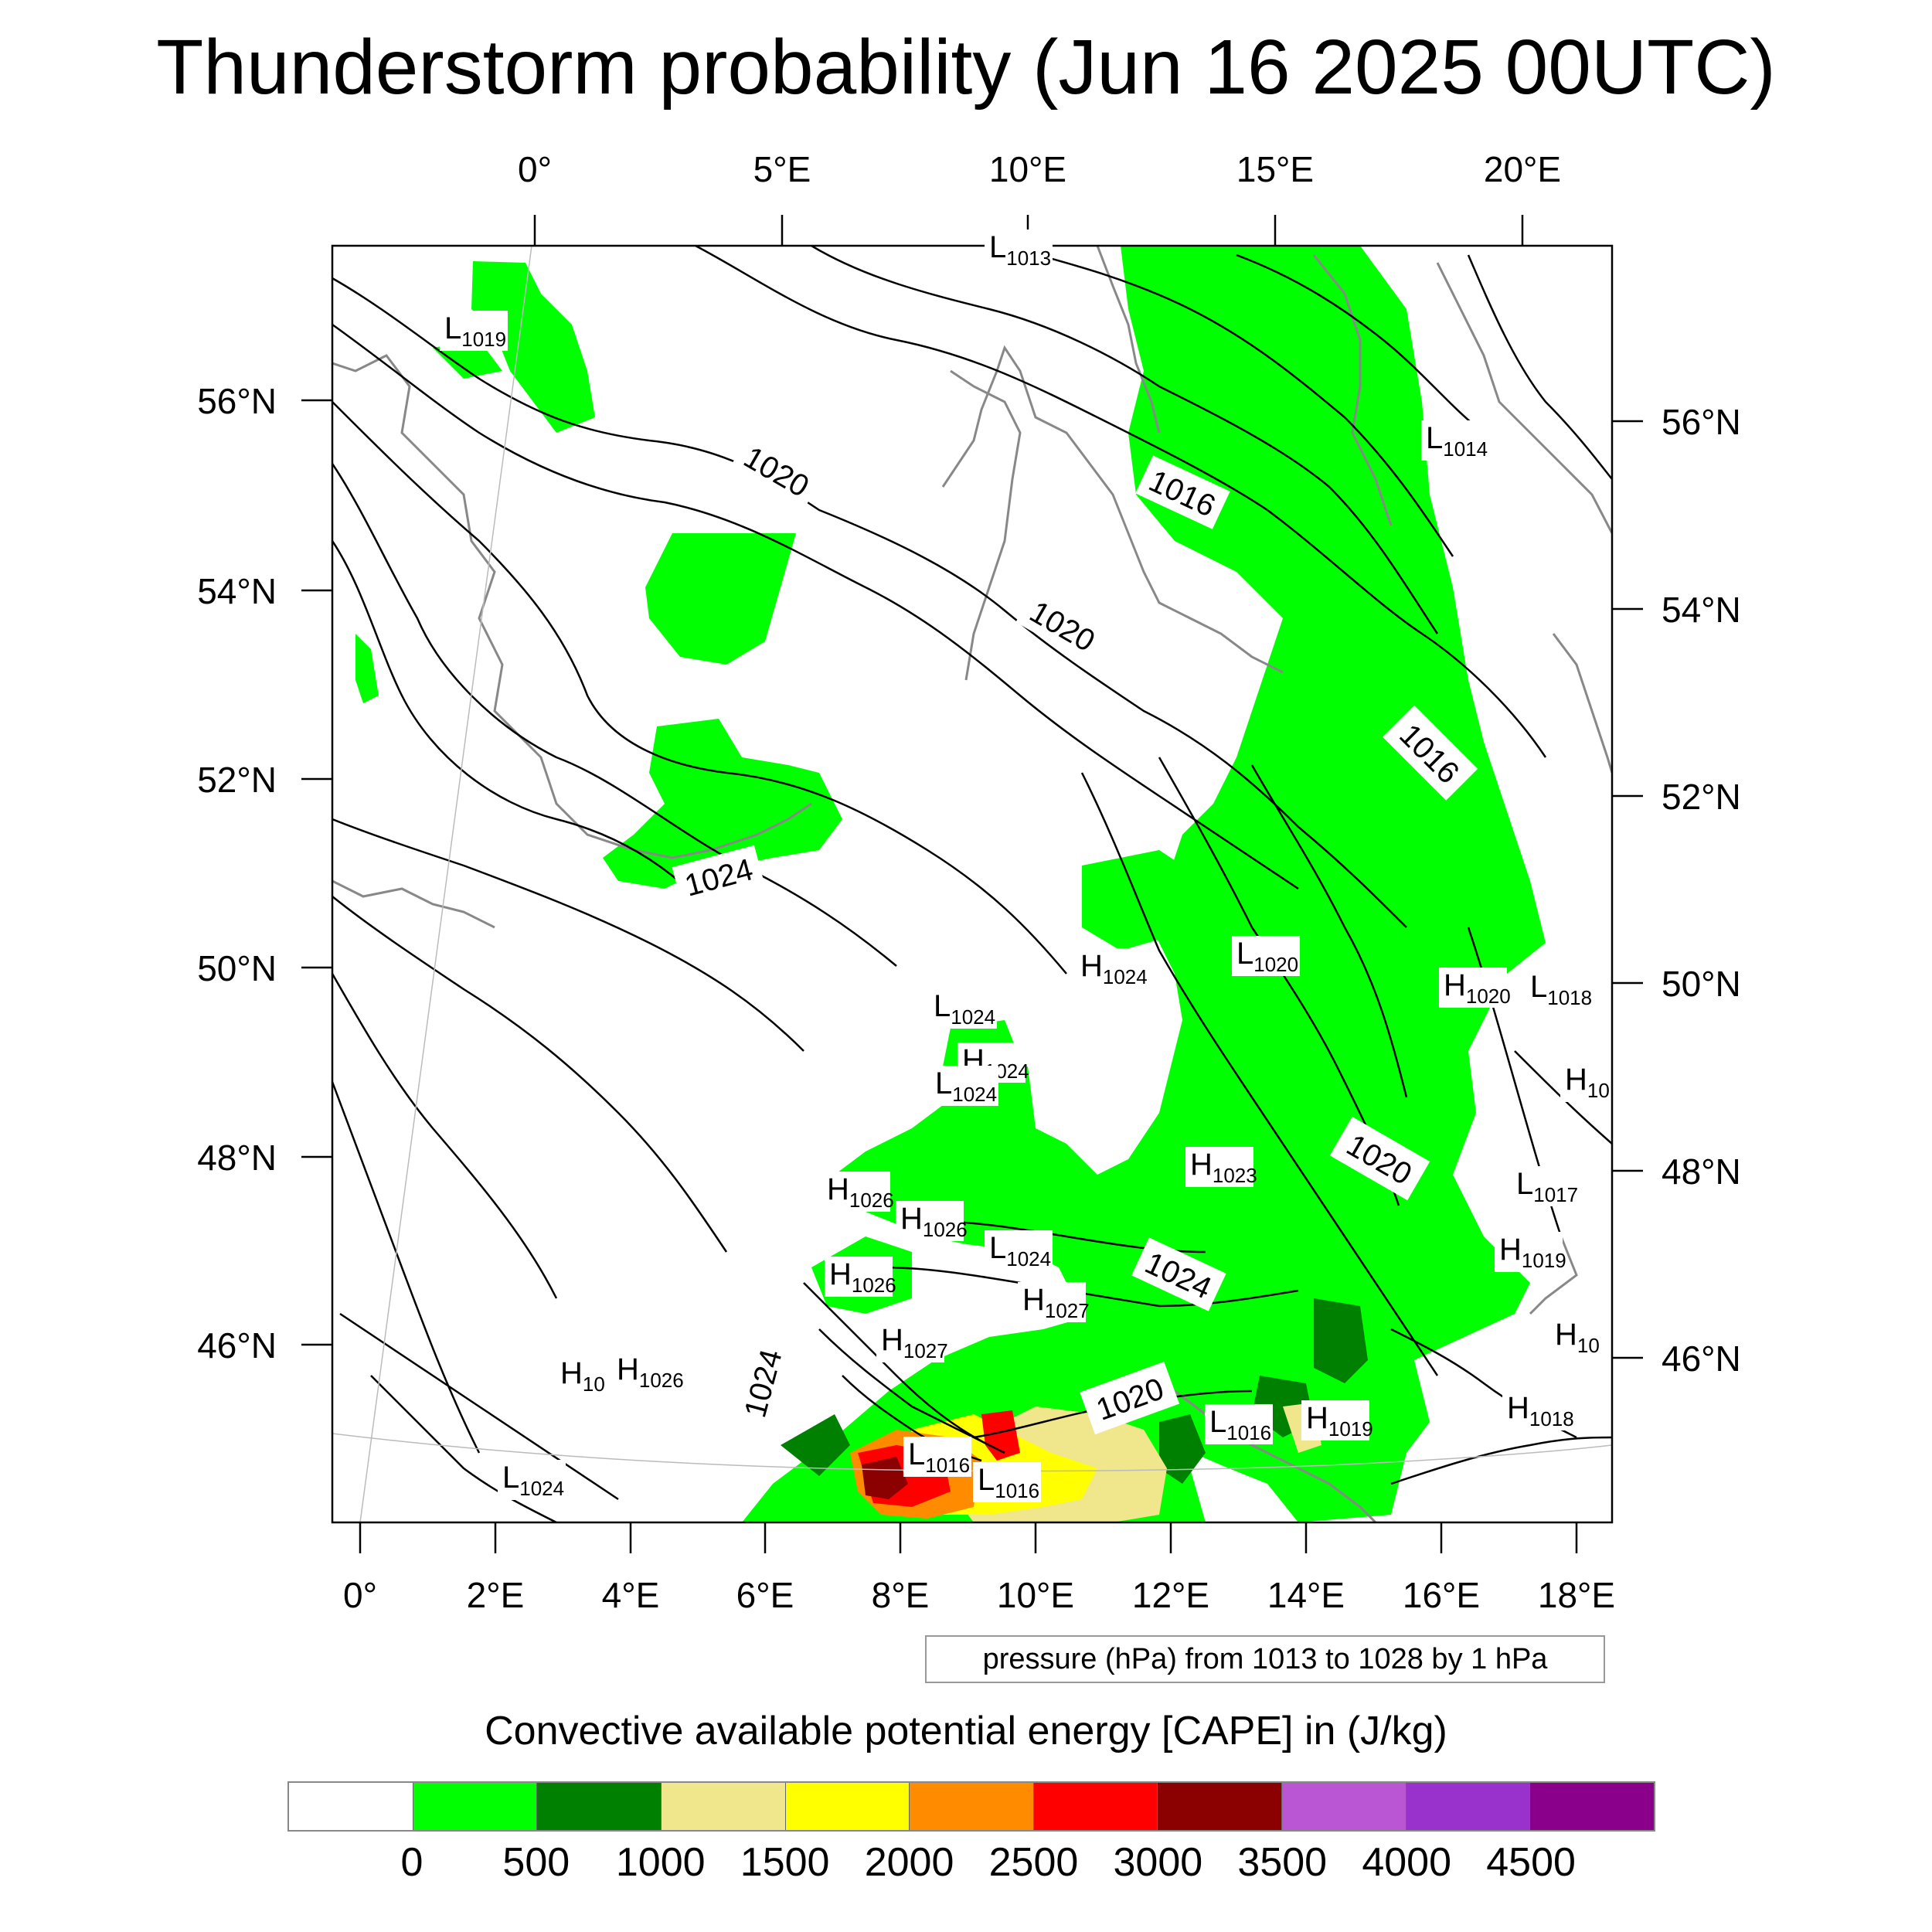 The width and height of the screenshot is (1932, 1932). Describe the element at coordinates (1441, 1595) in the screenshot. I see `lon-label-bottom: 16°E` at that location.